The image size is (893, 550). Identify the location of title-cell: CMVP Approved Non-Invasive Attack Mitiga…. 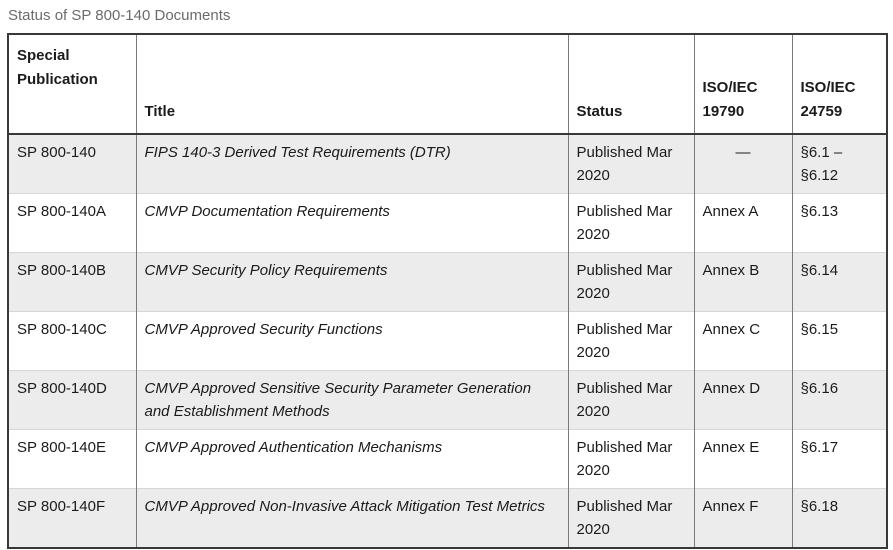
(351, 518).